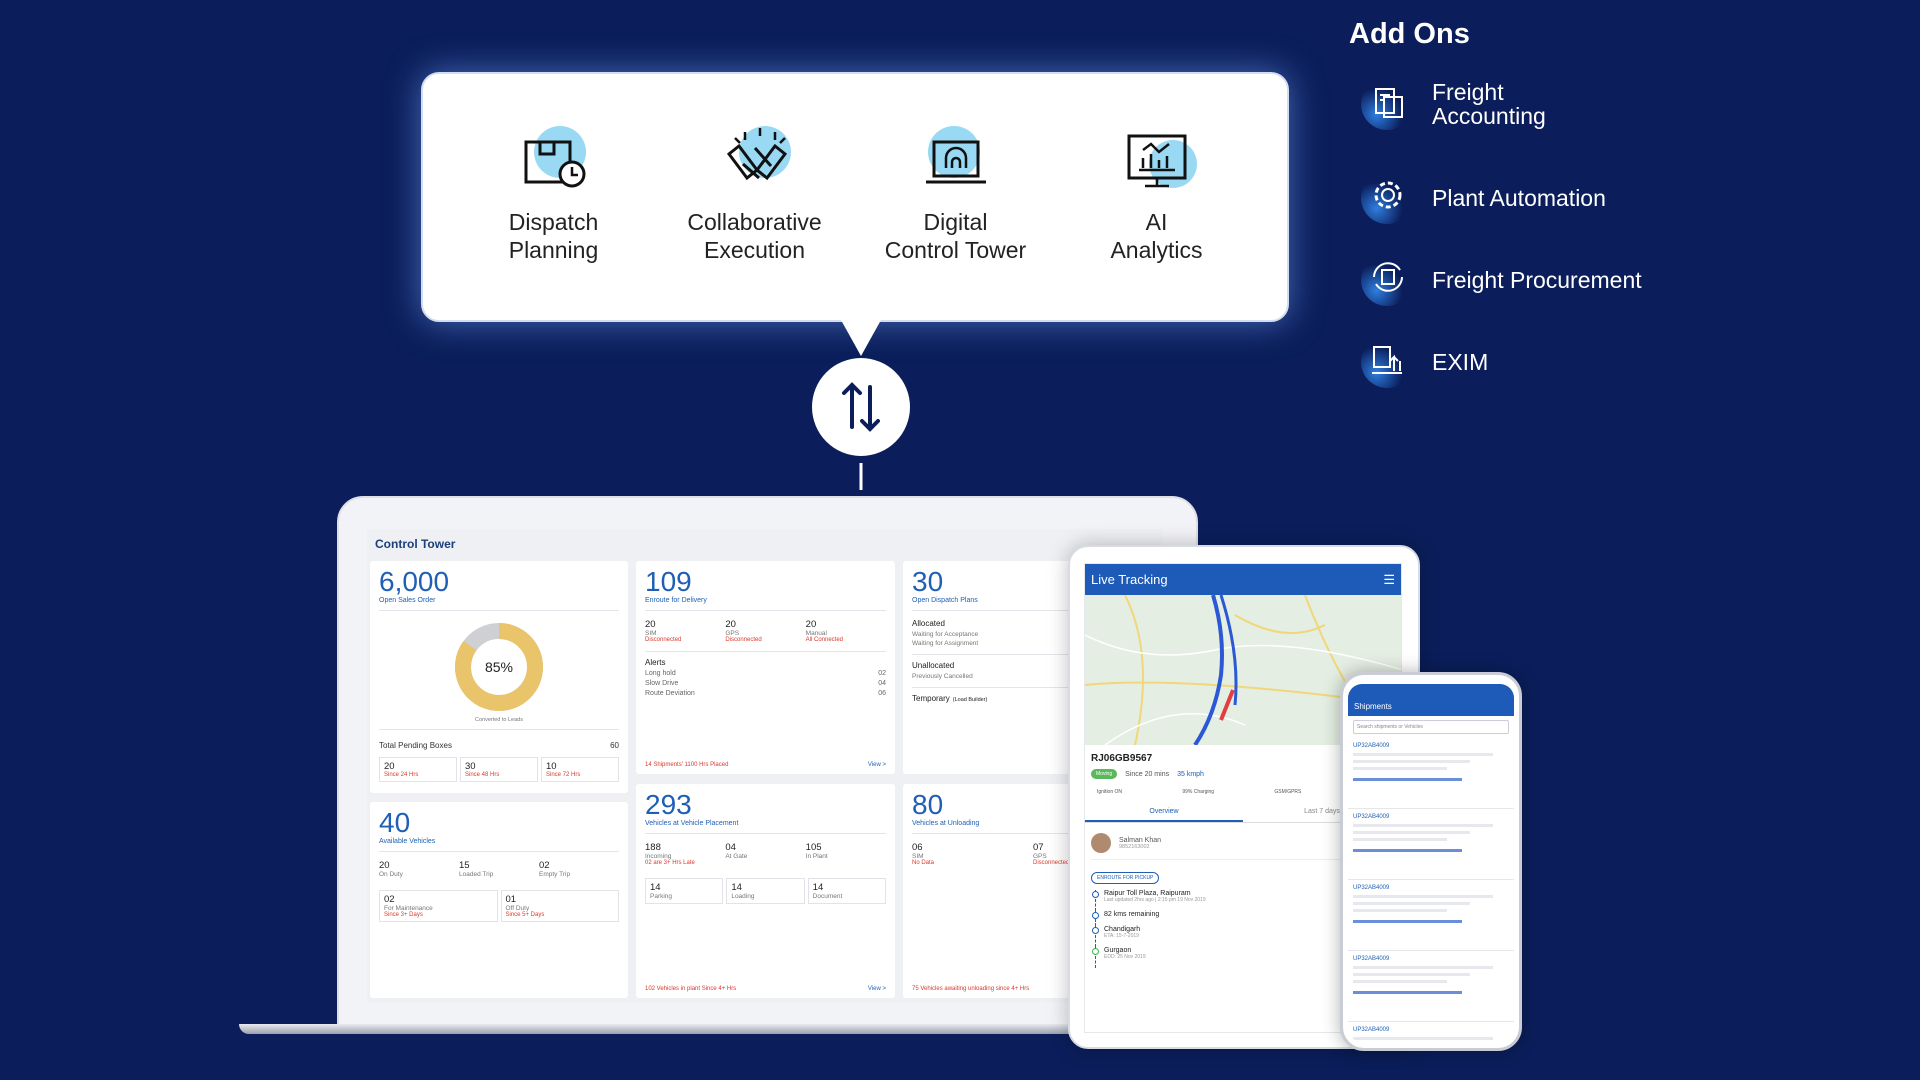 This screenshot has height=1080, width=1920. What do you see at coordinates (559, 906) in the screenshot?
I see `box: 01 Off Duty Since 5+ Days` at bounding box center [559, 906].